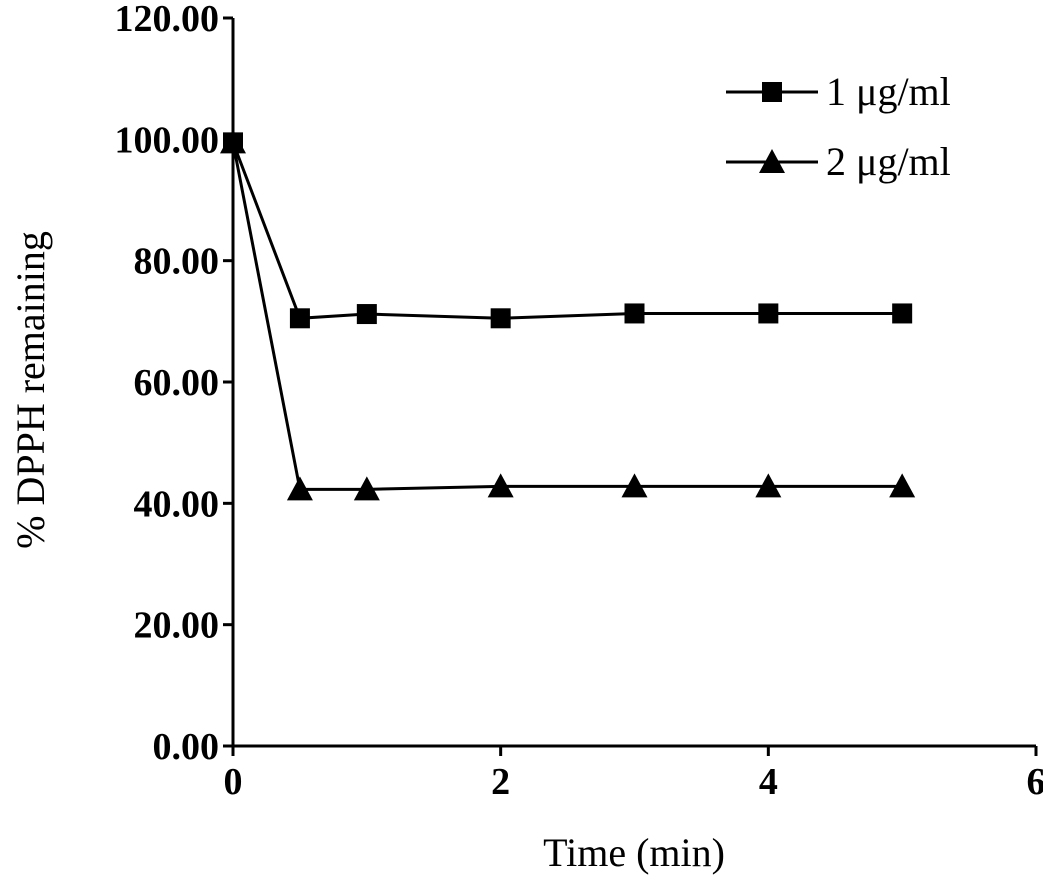 The height and width of the screenshot is (893, 1043). I want to click on legend: 1 μg/ml 2 μg/ml, so click(838, 126).